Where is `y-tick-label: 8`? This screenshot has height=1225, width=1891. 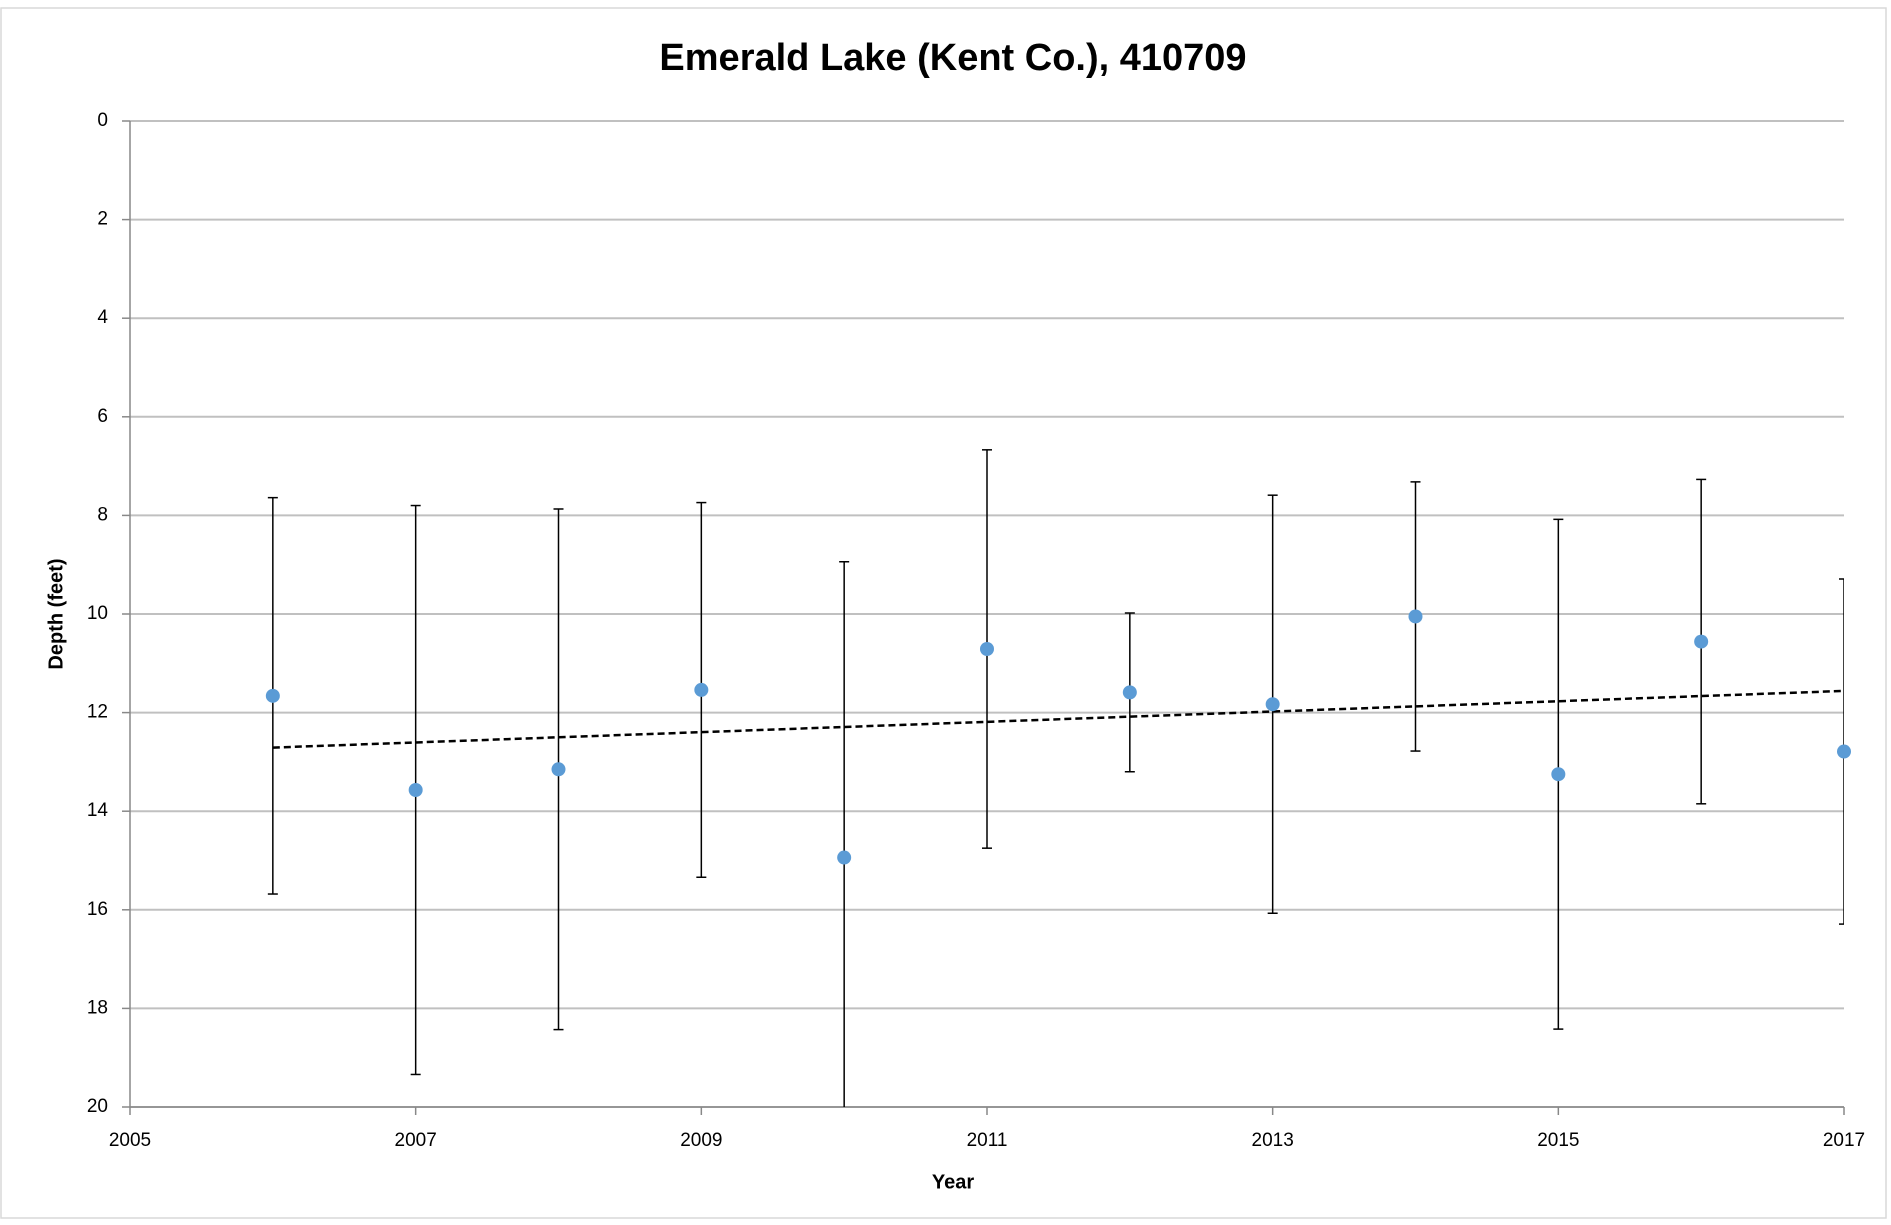 y-tick-label: 8 is located at coordinates (102, 514).